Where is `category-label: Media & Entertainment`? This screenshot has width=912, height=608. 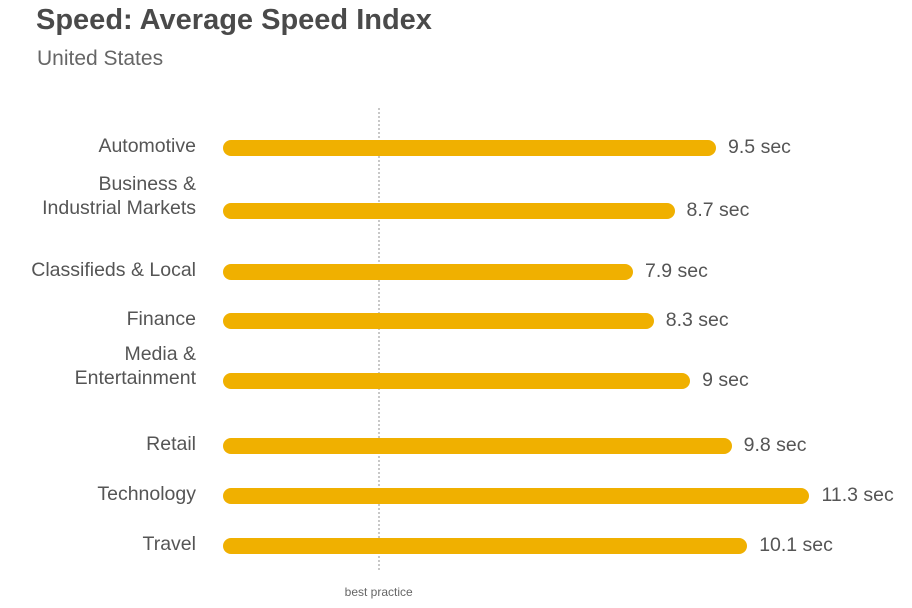 category-label: Media & Entertainment is located at coordinates (135, 366).